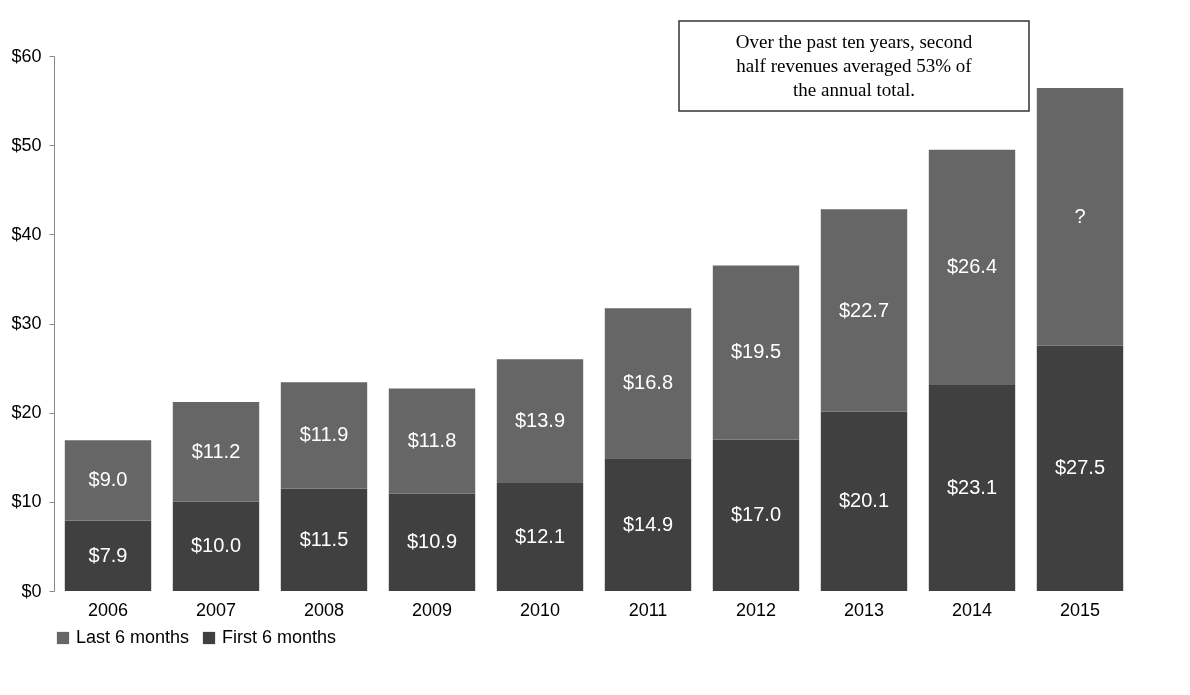 This screenshot has width=1190, height=695. I want to click on data-label: $19.5, so click(756, 351).